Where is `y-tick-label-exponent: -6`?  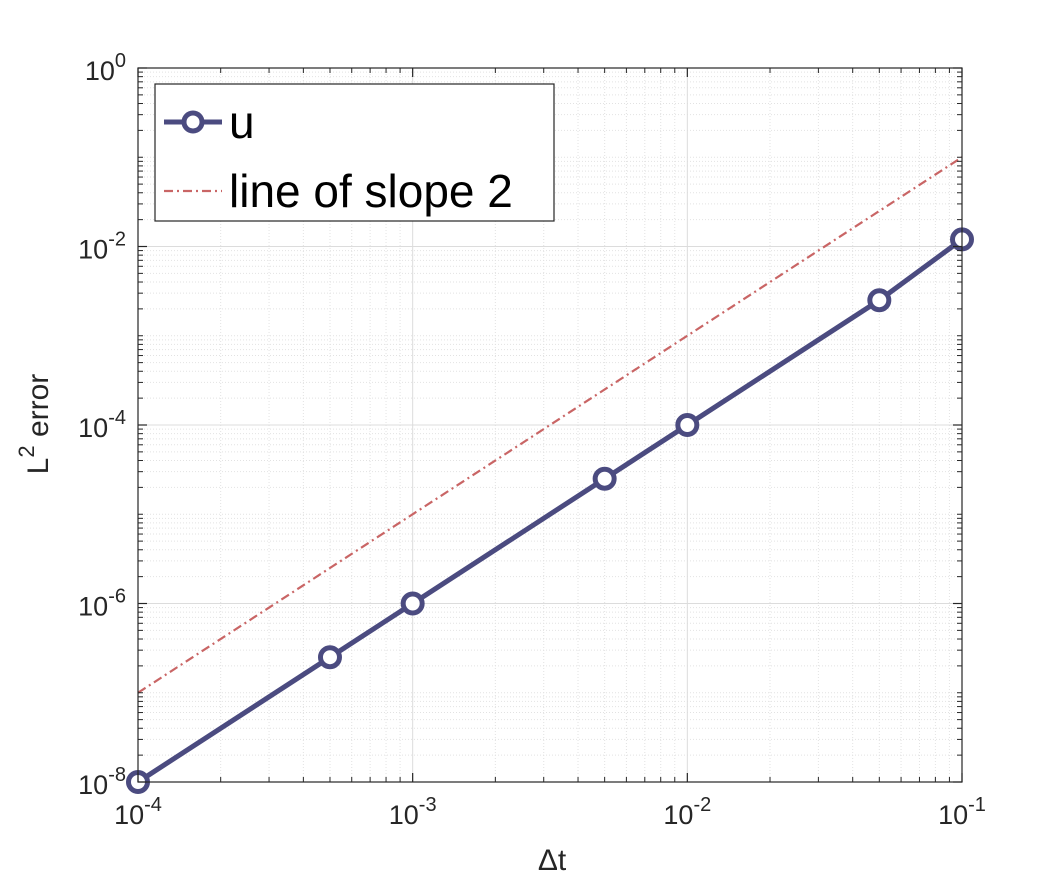
y-tick-label-exponent: -6 is located at coordinates (117, 597).